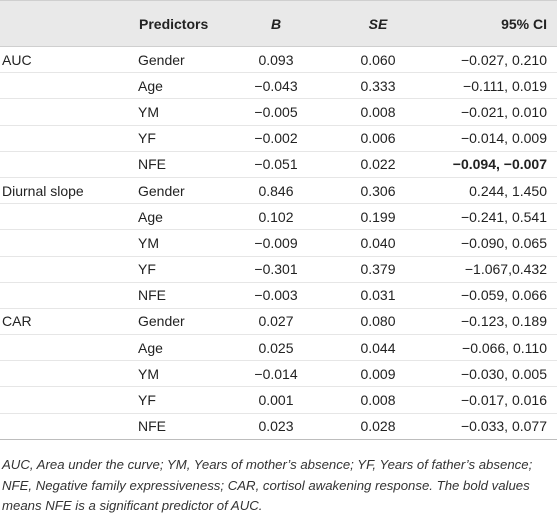  I want to click on cell: 0.333, so click(378, 86).